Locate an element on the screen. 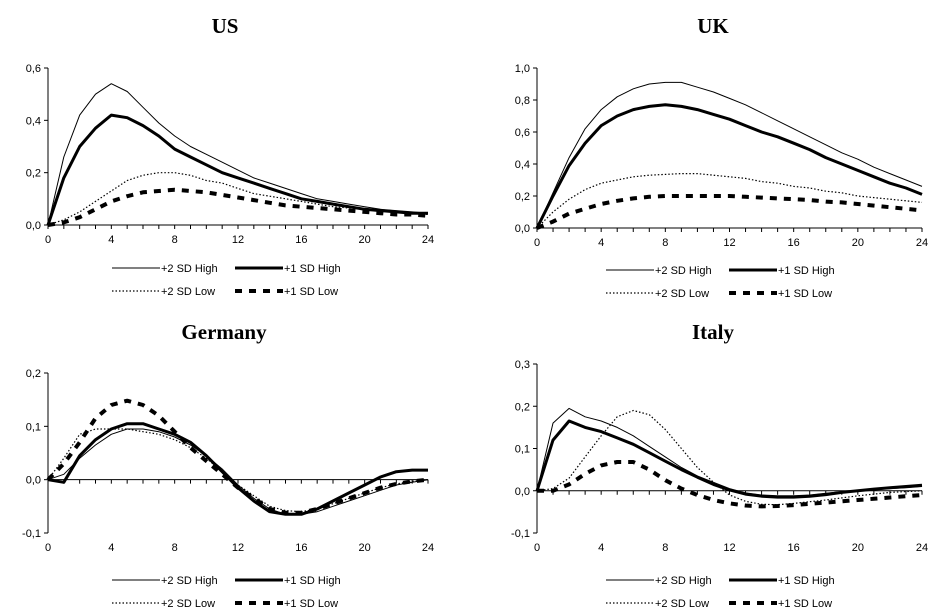  legend-us: +2 SD High +1 SD High +2 SD Low +1 SD Low is located at coordinates (226, 280).